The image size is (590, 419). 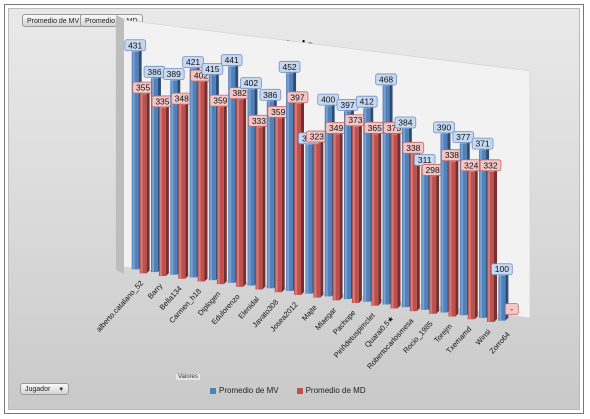 I want to click on svg-text: 441, so click(x=232, y=60).